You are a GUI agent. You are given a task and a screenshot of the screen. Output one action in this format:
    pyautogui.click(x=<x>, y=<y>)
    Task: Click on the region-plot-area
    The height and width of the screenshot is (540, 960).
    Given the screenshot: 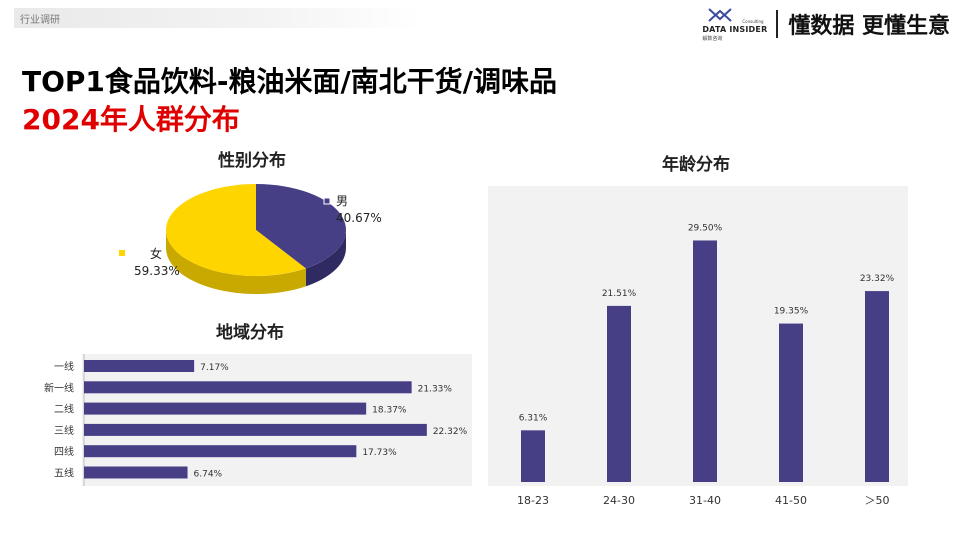 What is the action you would take?
    pyautogui.click(x=277, y=420)
    